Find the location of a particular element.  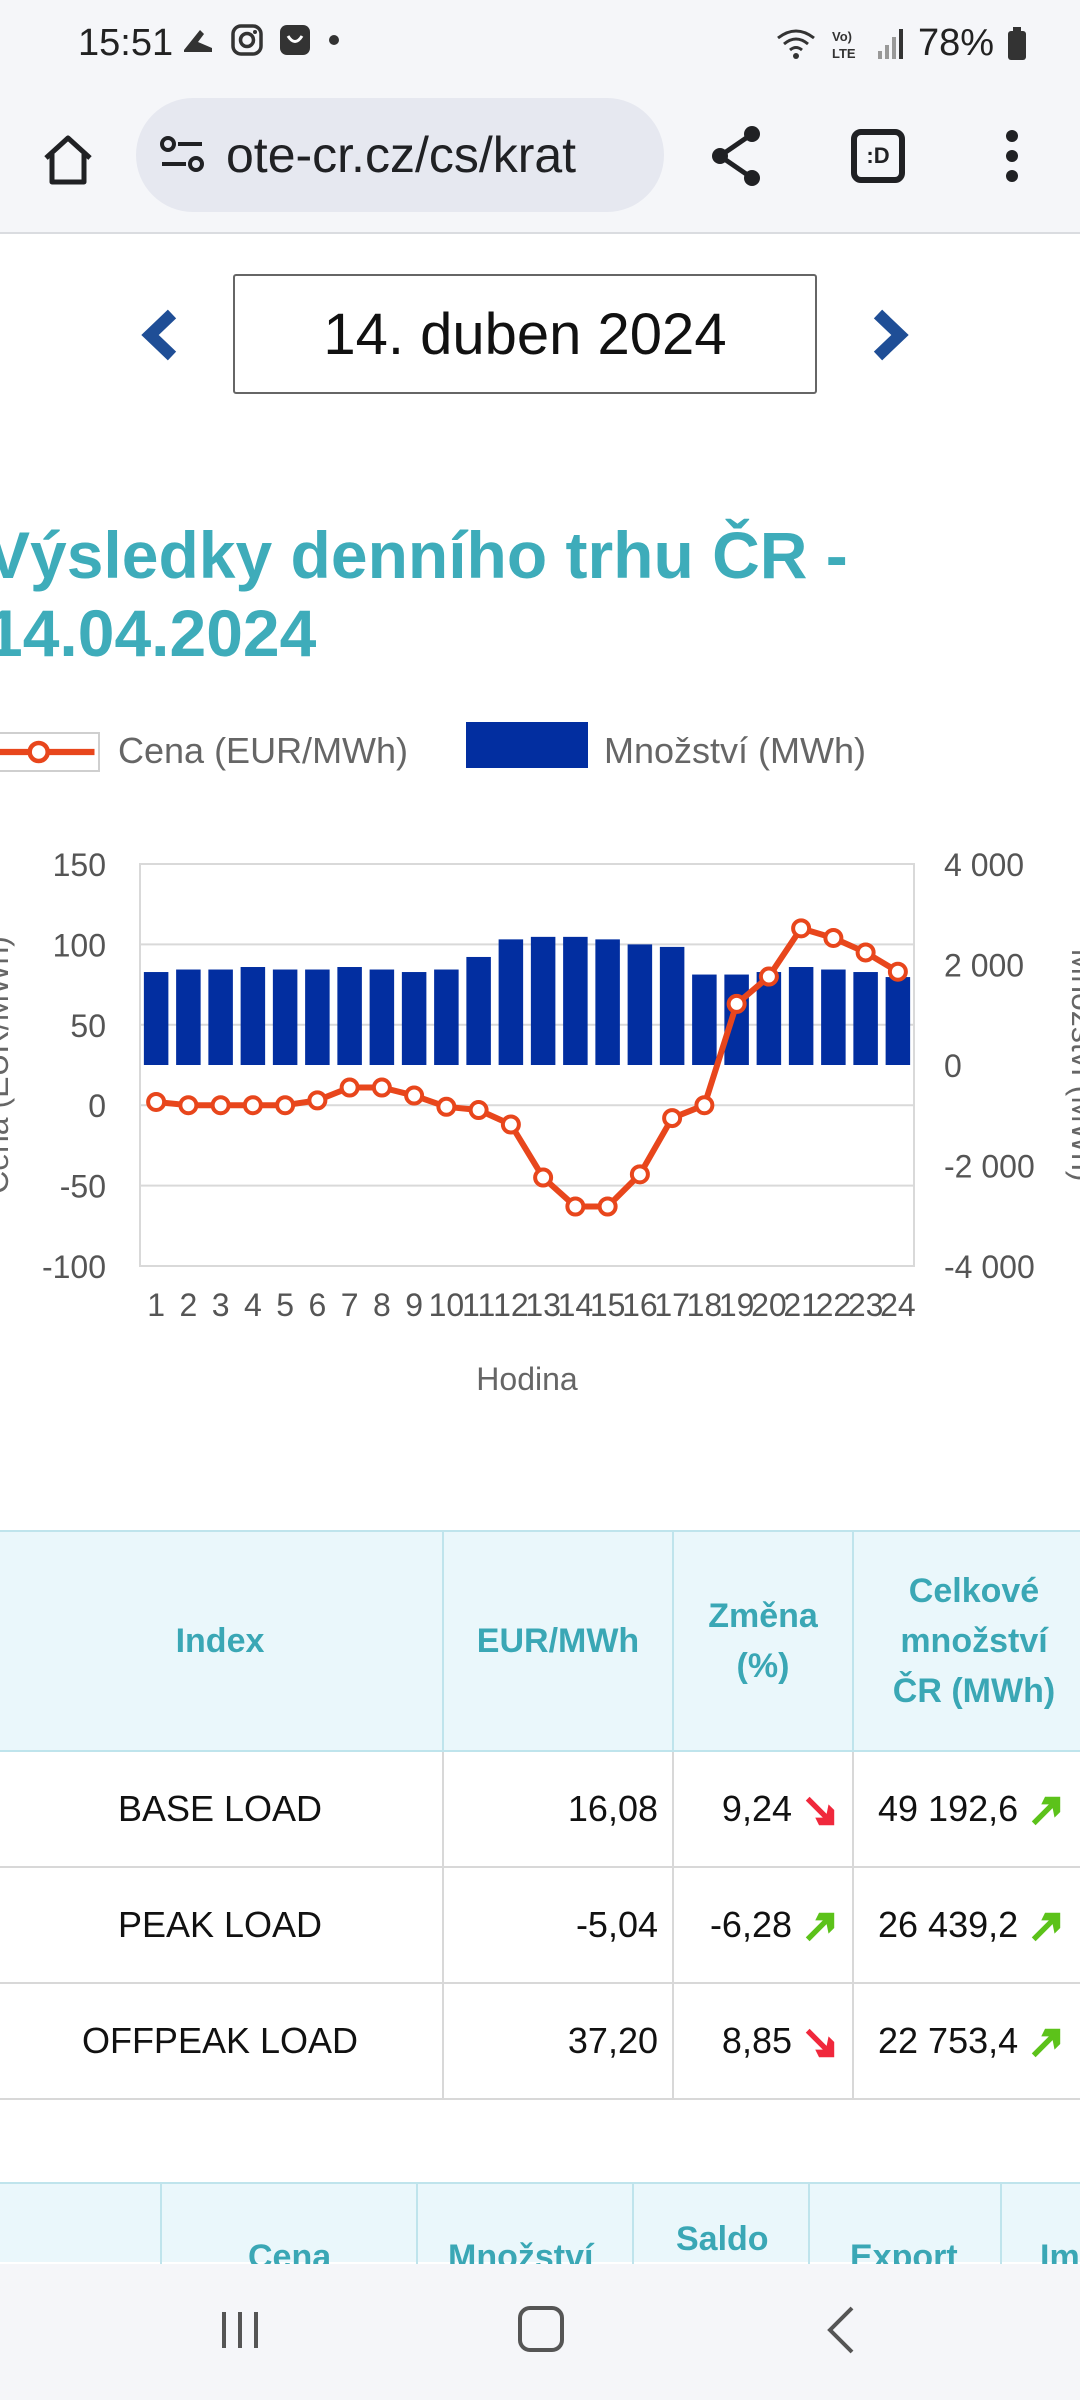

wifi-icon is located at coordinates (796, 44).